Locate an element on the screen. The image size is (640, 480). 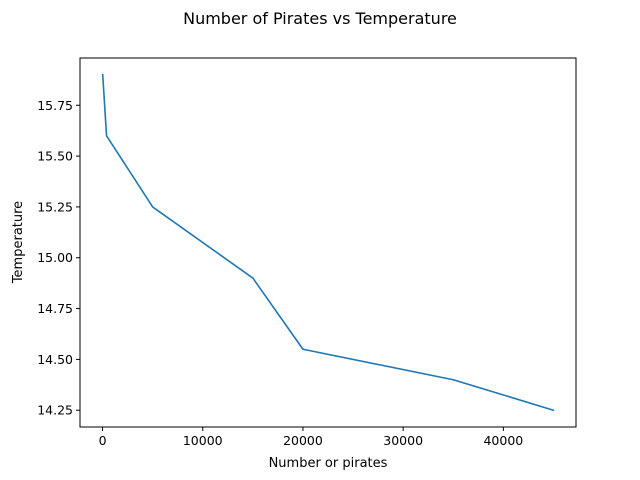
y-tick-label: 14.50 is located at coordinates (55, 359).